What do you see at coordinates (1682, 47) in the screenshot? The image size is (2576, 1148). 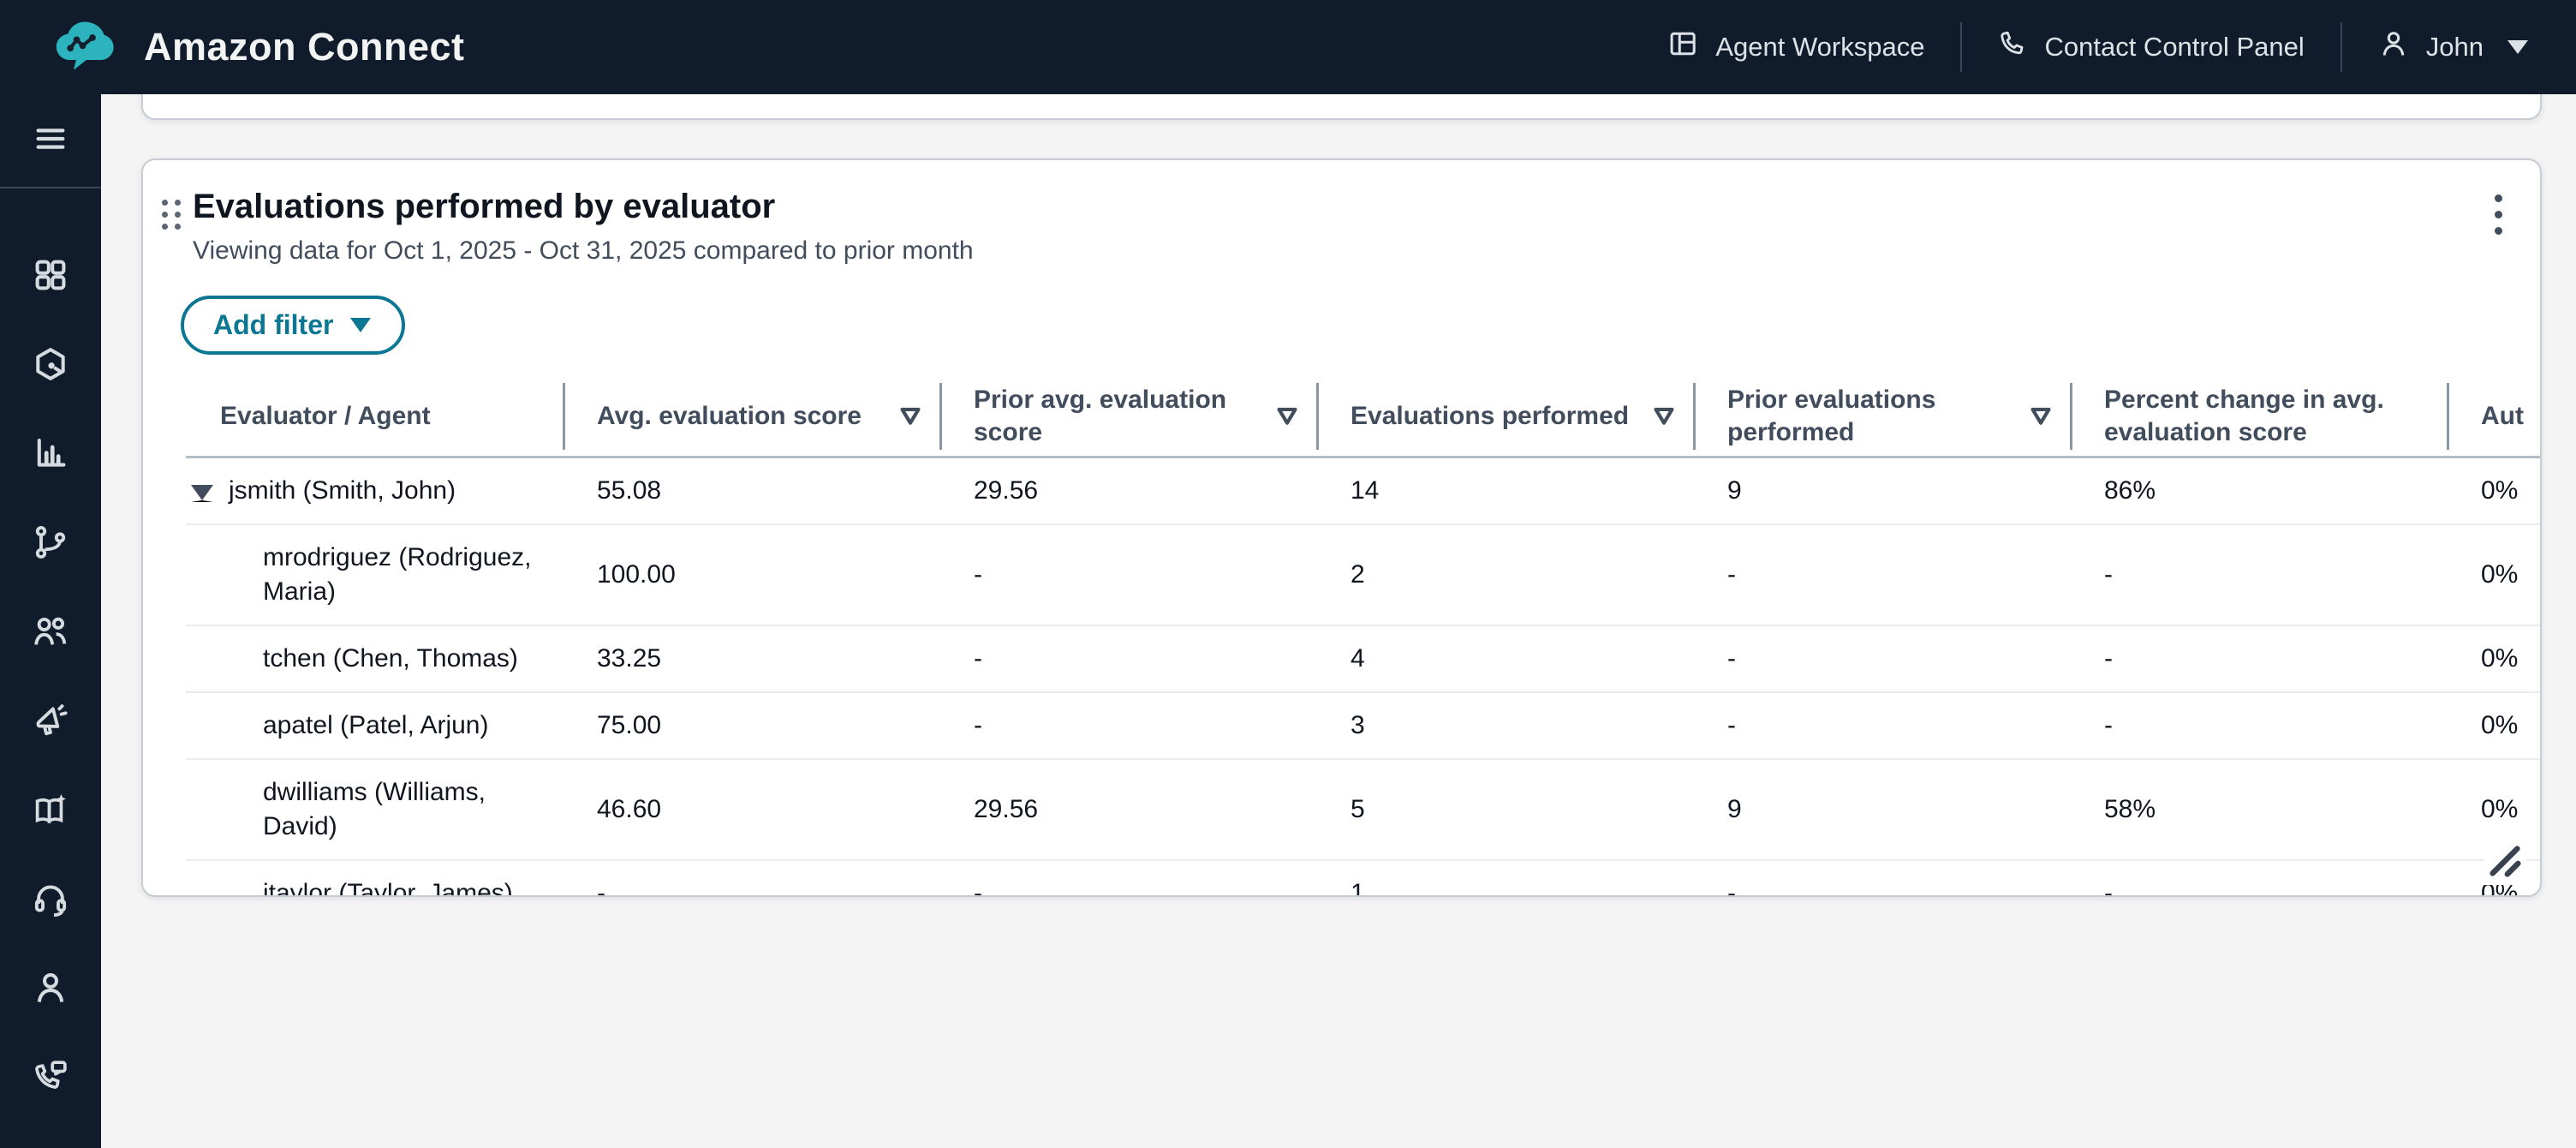 I see `workspace-layout-icon` at bounding box center [1682, 47].